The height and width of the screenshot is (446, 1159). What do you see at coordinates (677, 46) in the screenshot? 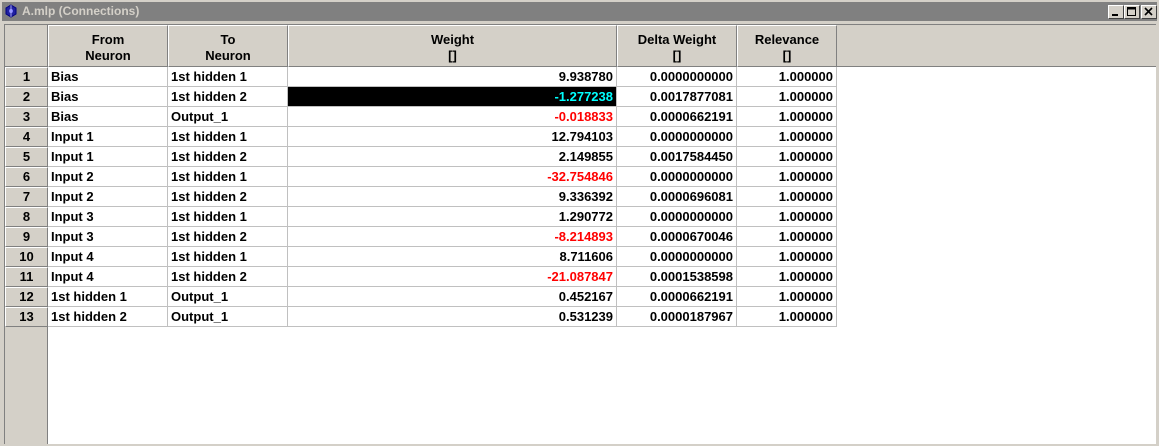
I see `column-header-delta-weight: Delta Weight[]` at bounding box center [677, 46].